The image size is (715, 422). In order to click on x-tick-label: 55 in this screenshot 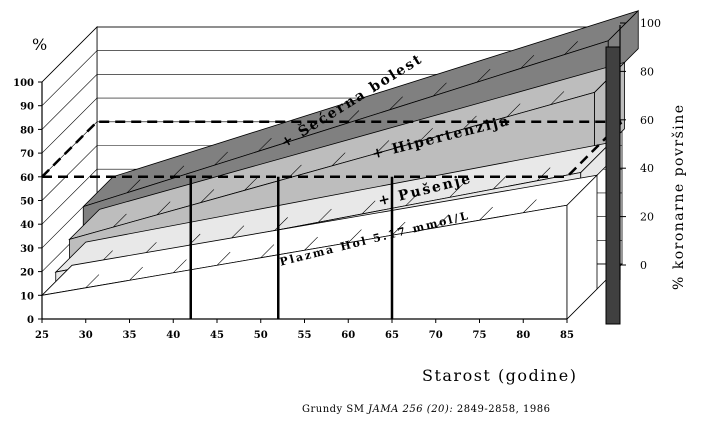, I will do `click(305, 335)`.